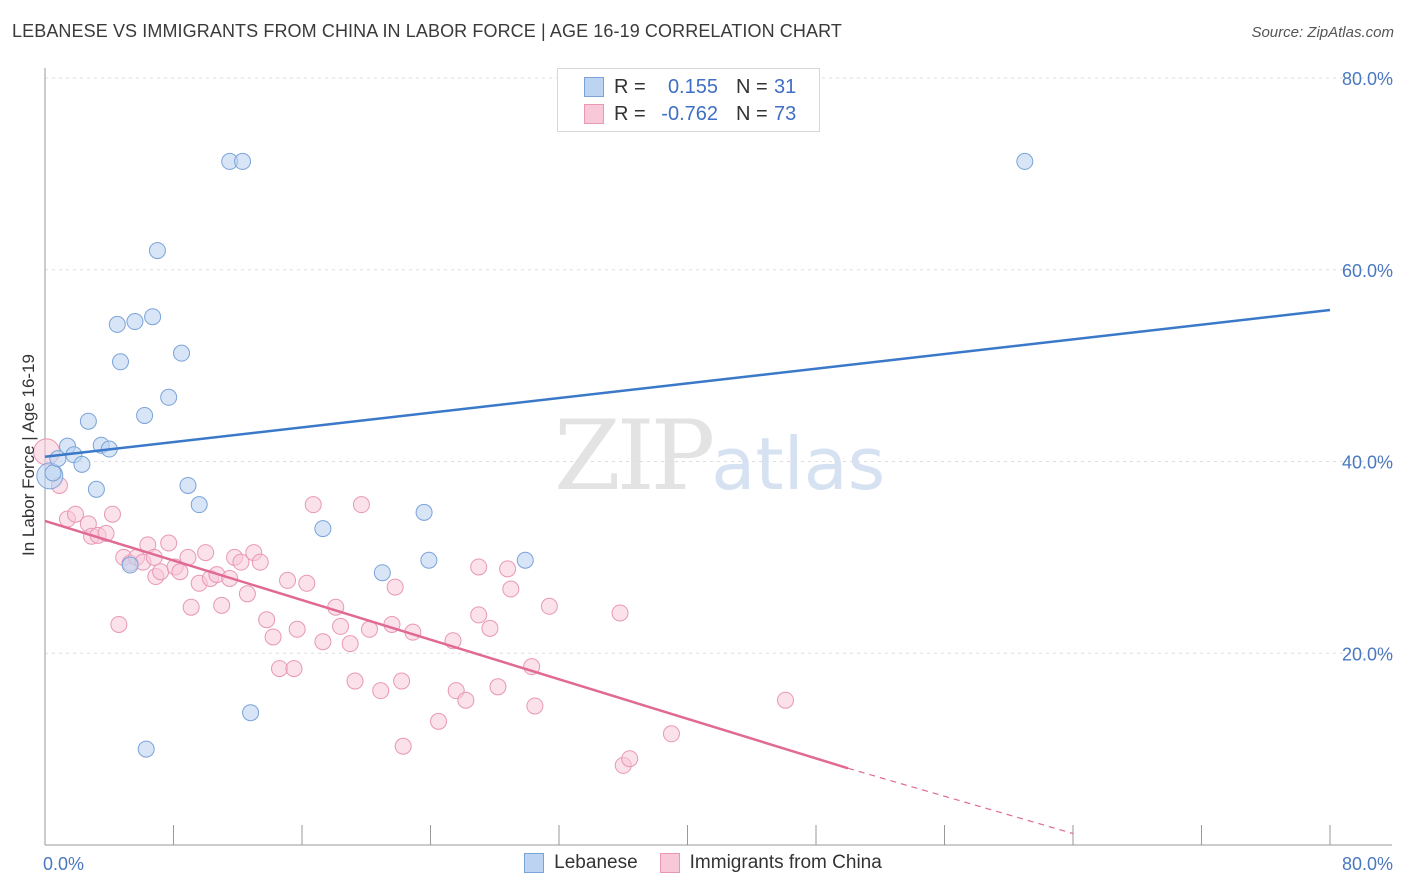 The height and width of the screenshot is (892, 1406). Describe the element at coordinates (63, 864) in the screenshot. I see `x-tick-label: 0.0%` at that location.